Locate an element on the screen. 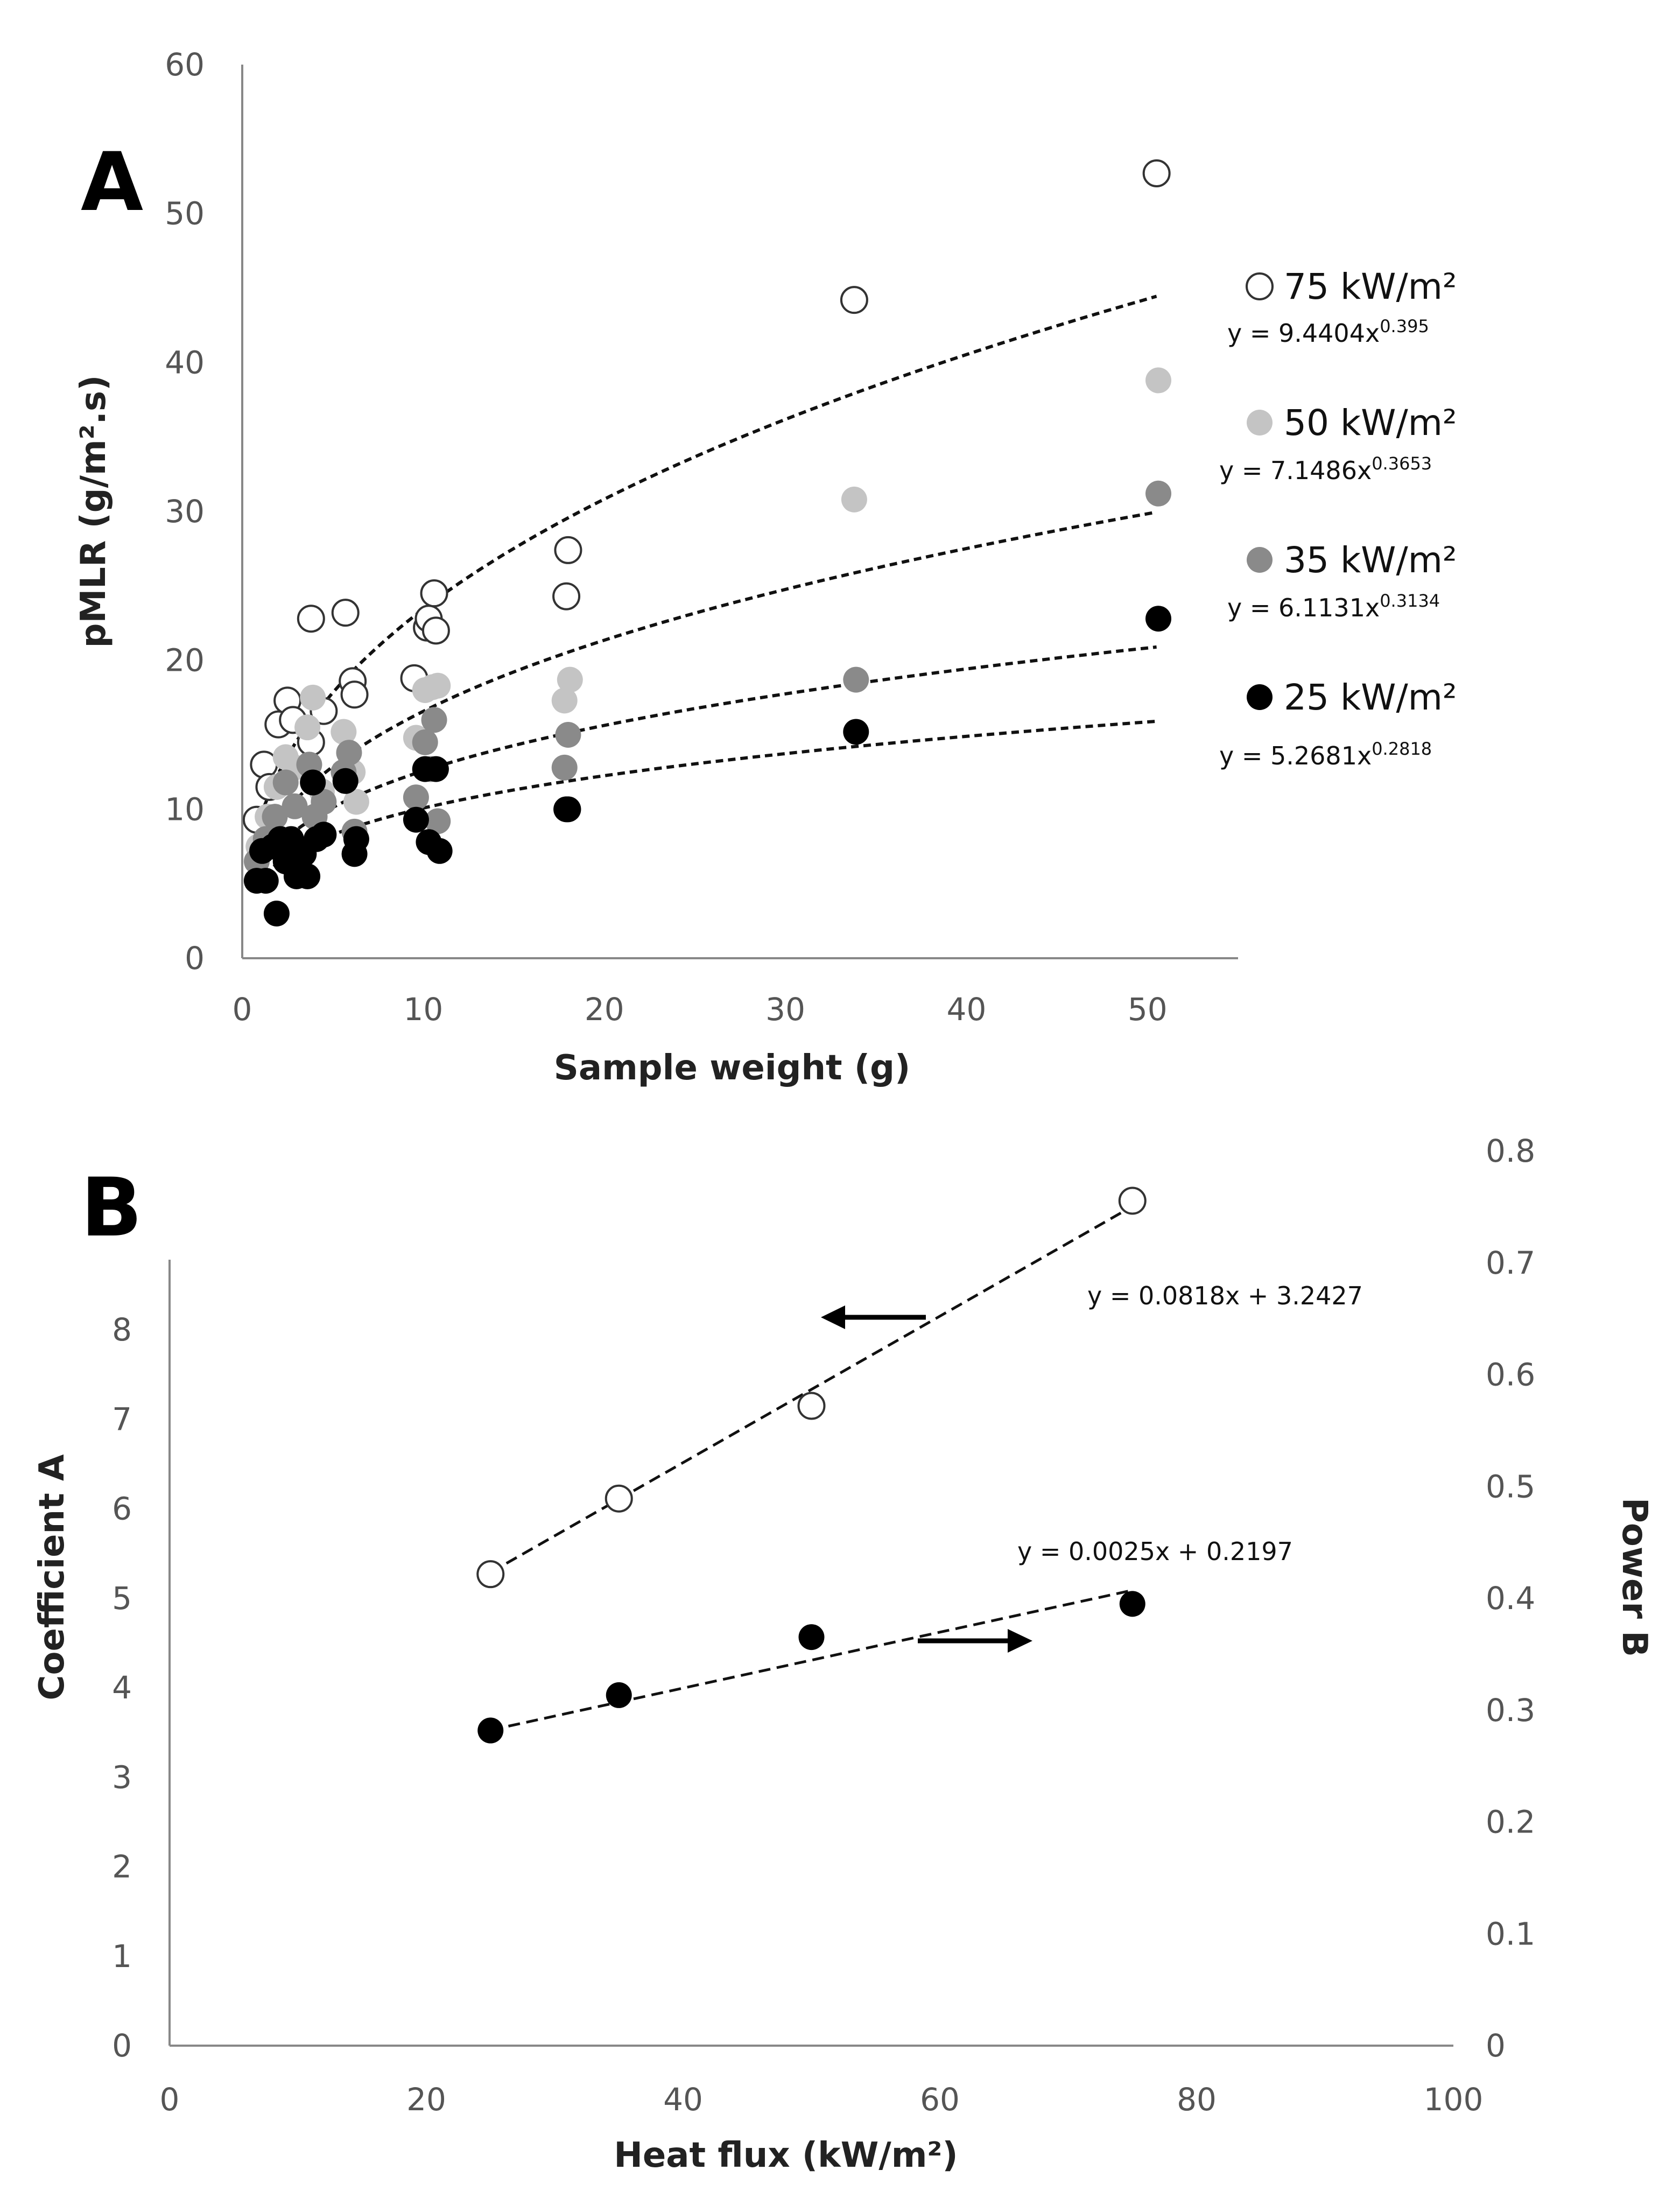 The height and width of the screenshot is (2205, 1680). panel-a-y-tick: 20 is located at coordinates (185, 660).